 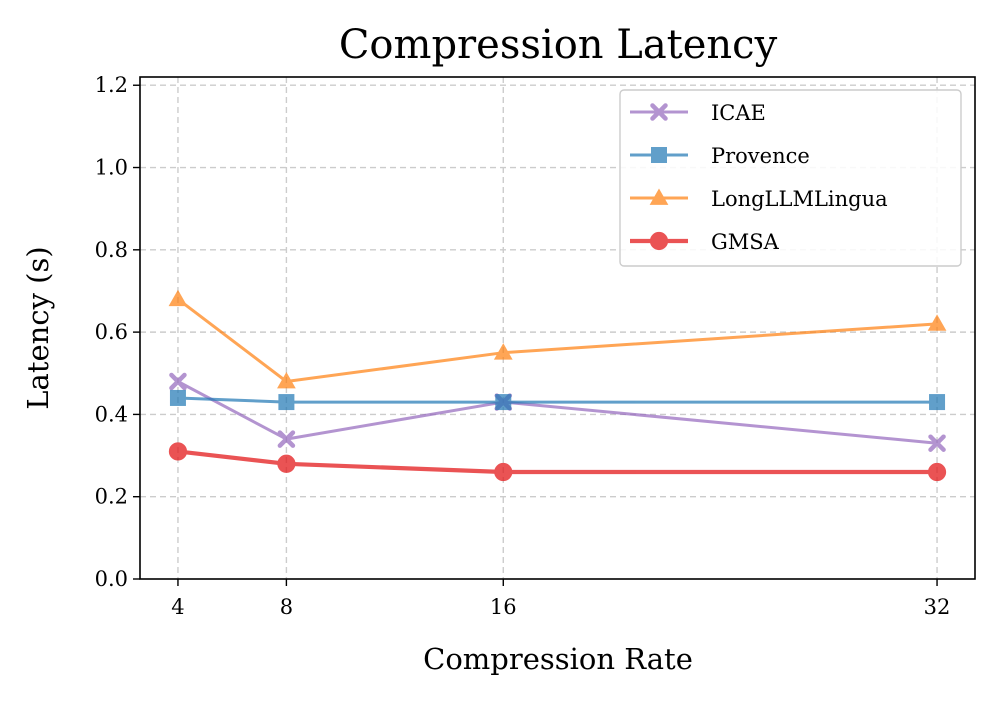 I want to click on legend-marker-provence, so click(x=659, y=155).